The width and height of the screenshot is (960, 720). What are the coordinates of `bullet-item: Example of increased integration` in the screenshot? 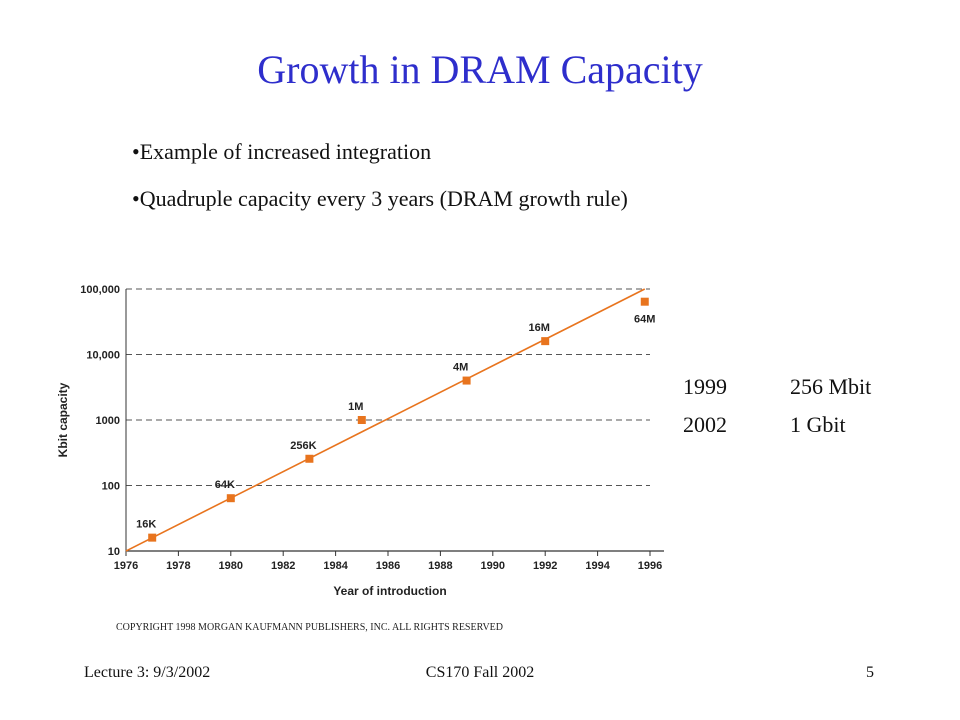 It's located at (380, 152).